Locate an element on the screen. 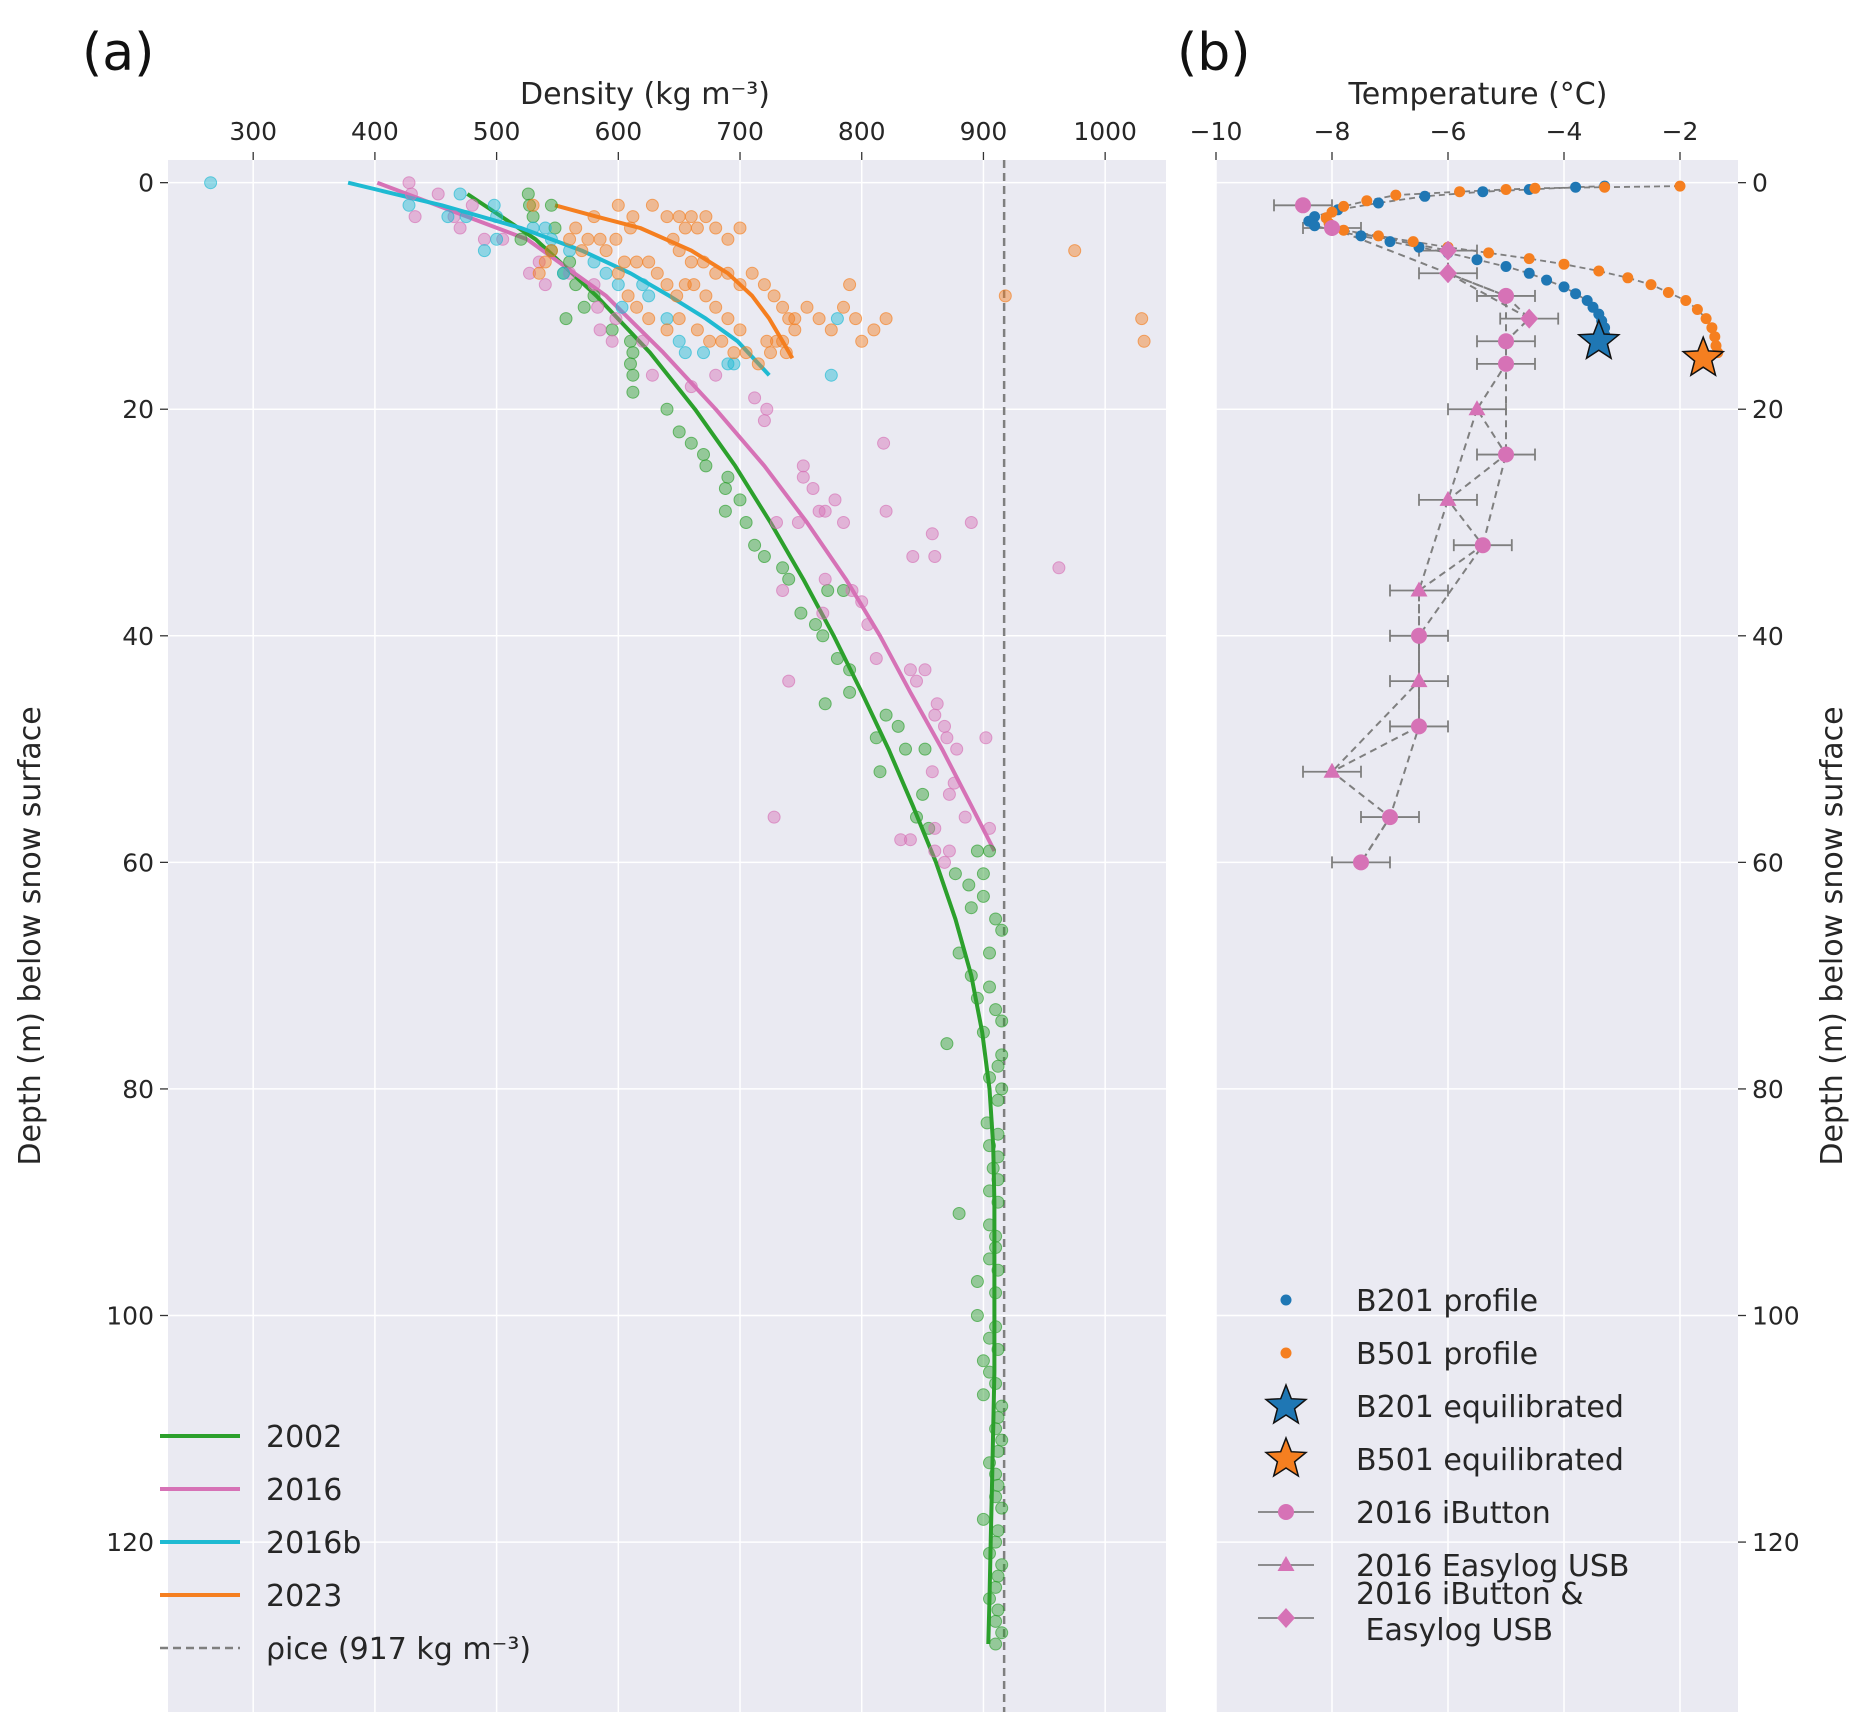 This screenshot has height=1719, width=1857. legend-marker is located at coordinates (1286, 1618).